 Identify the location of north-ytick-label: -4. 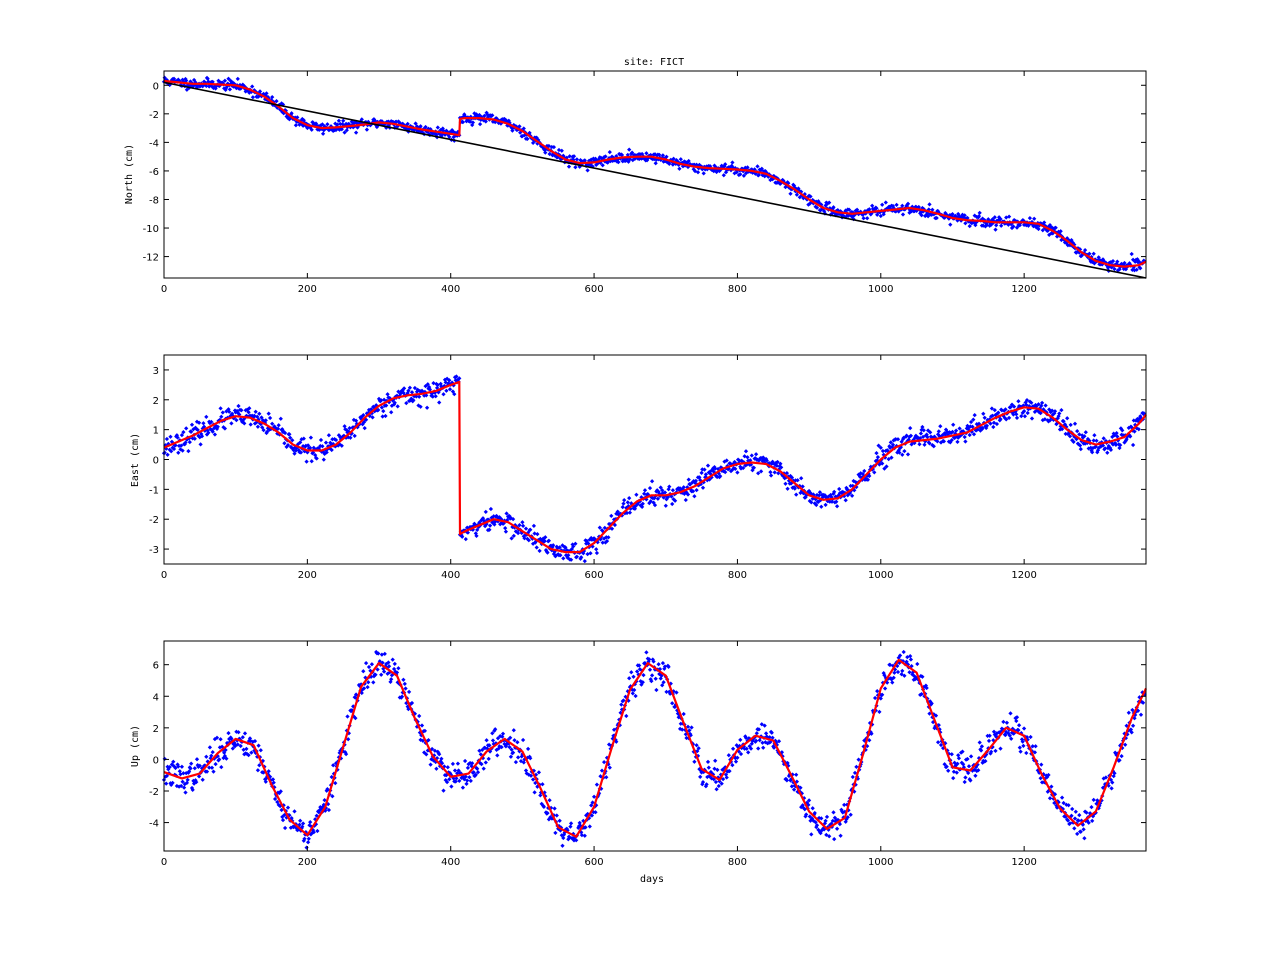
(154, 143).